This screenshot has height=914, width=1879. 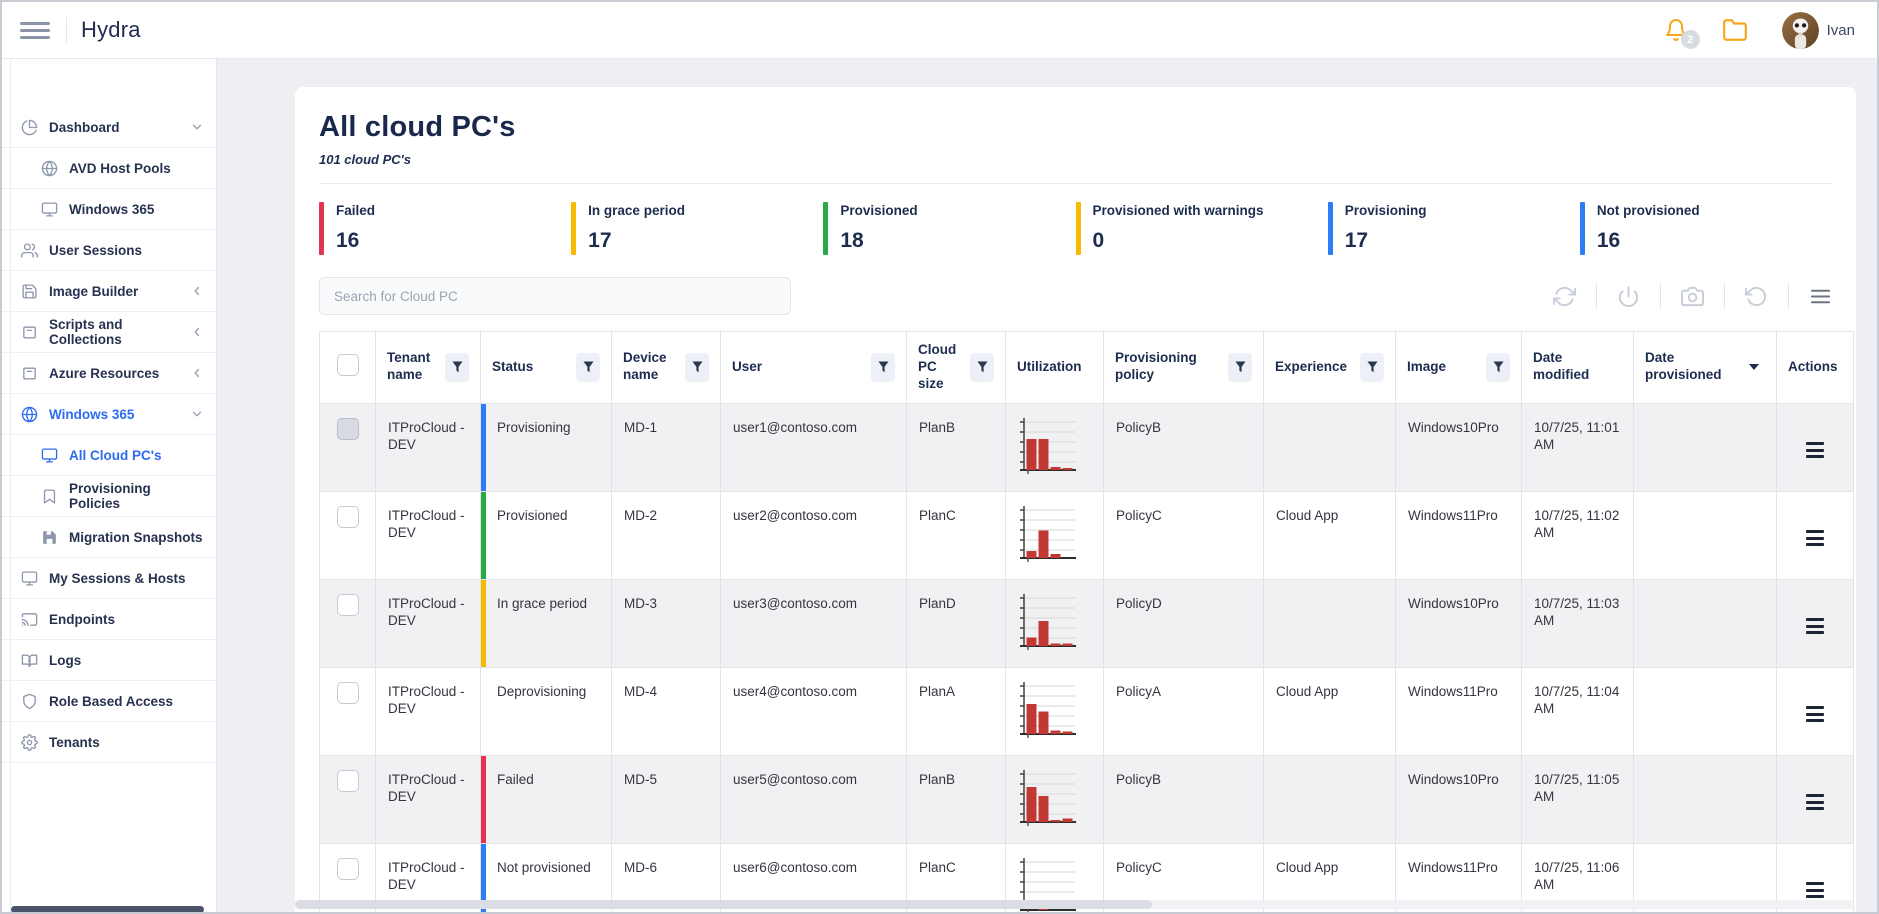 What do you see at coordinates (109, 332) in the screenshot?
I see `sidebar-item-scripts-and-collections: Scripts and Collections` at bounding box center [109, 332].